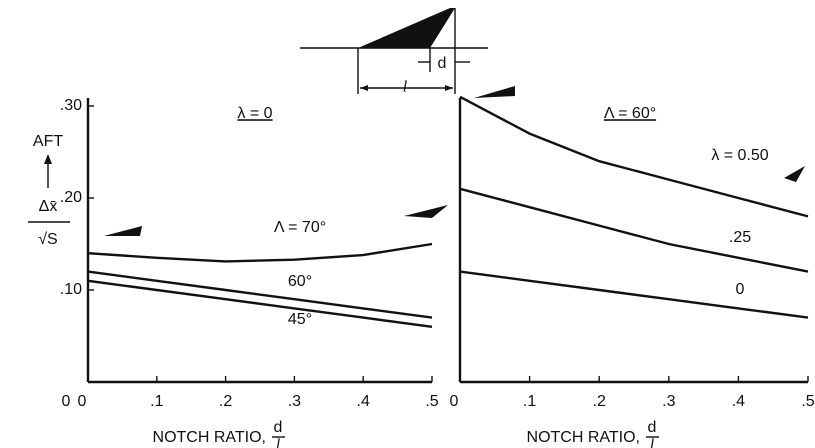 The height and width of the screenshot is (448, 815). Describe the element at coordinates (405, 87) in the screenshot. I see `diagram-label: l` at that location.